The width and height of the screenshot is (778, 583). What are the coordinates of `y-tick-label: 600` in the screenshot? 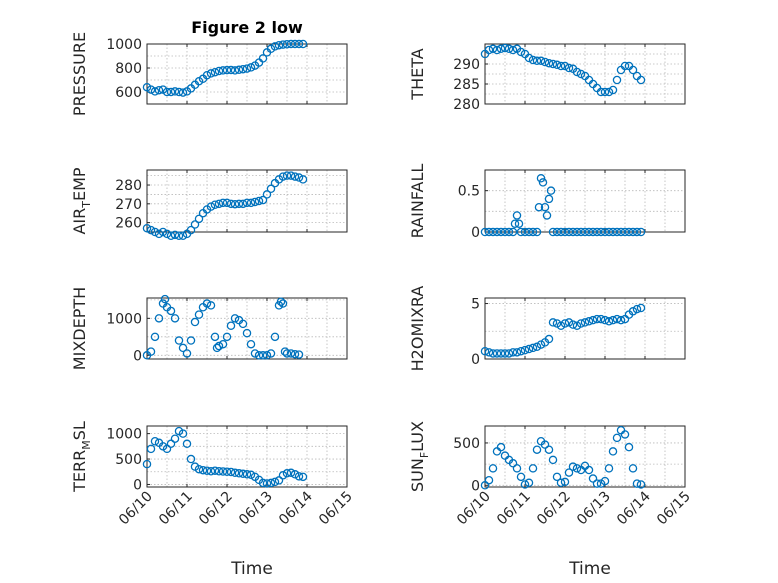 It's located at (128, 93).